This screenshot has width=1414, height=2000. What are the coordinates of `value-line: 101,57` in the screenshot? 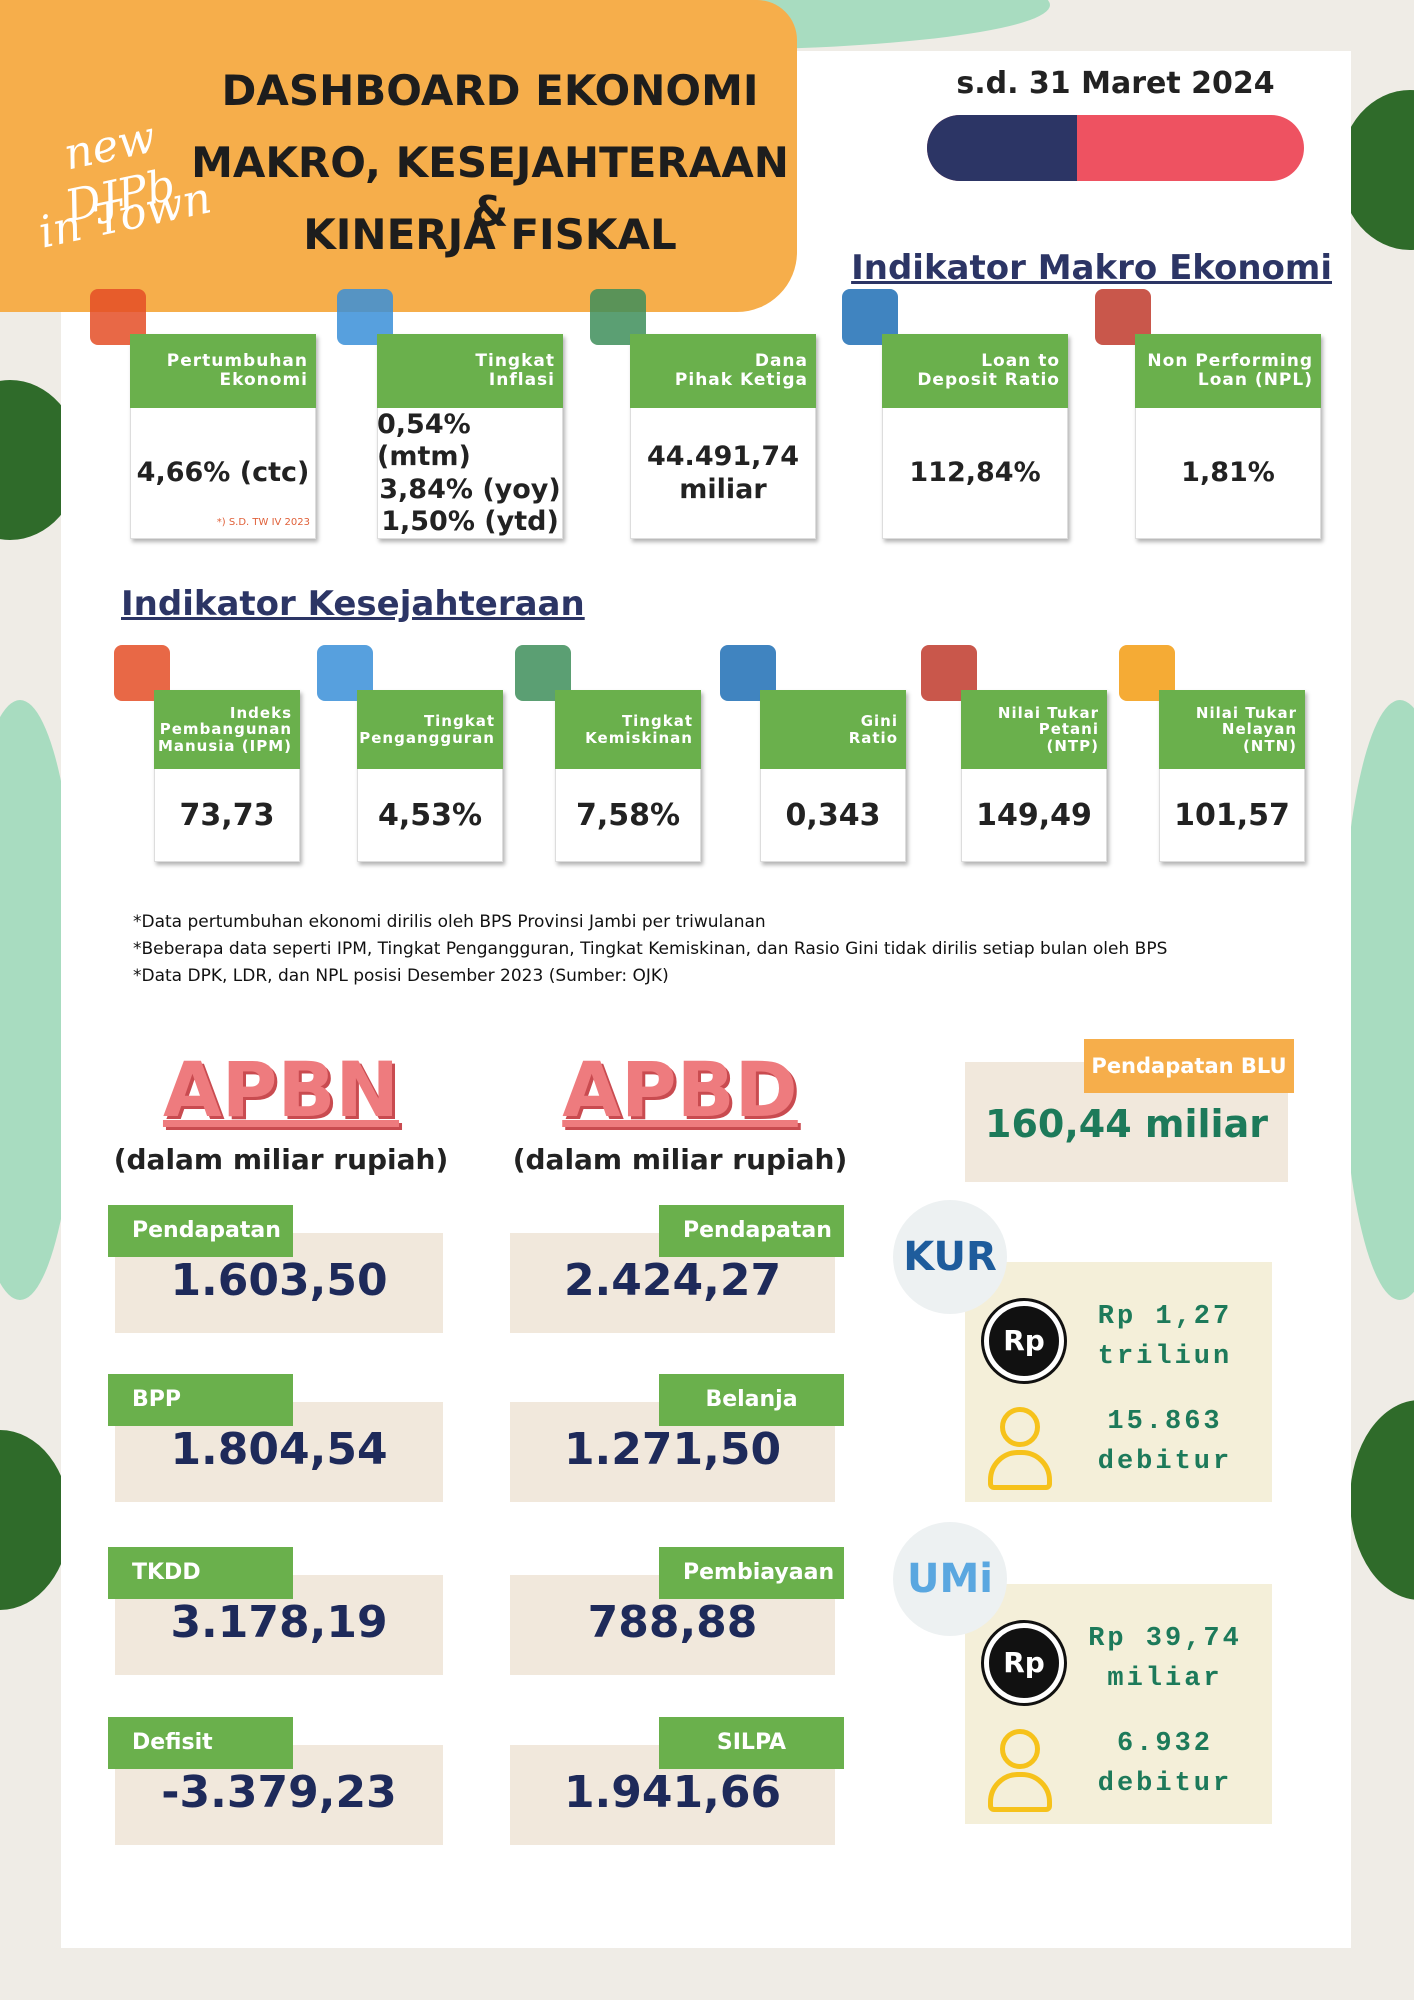 It's located at (1232, 815).